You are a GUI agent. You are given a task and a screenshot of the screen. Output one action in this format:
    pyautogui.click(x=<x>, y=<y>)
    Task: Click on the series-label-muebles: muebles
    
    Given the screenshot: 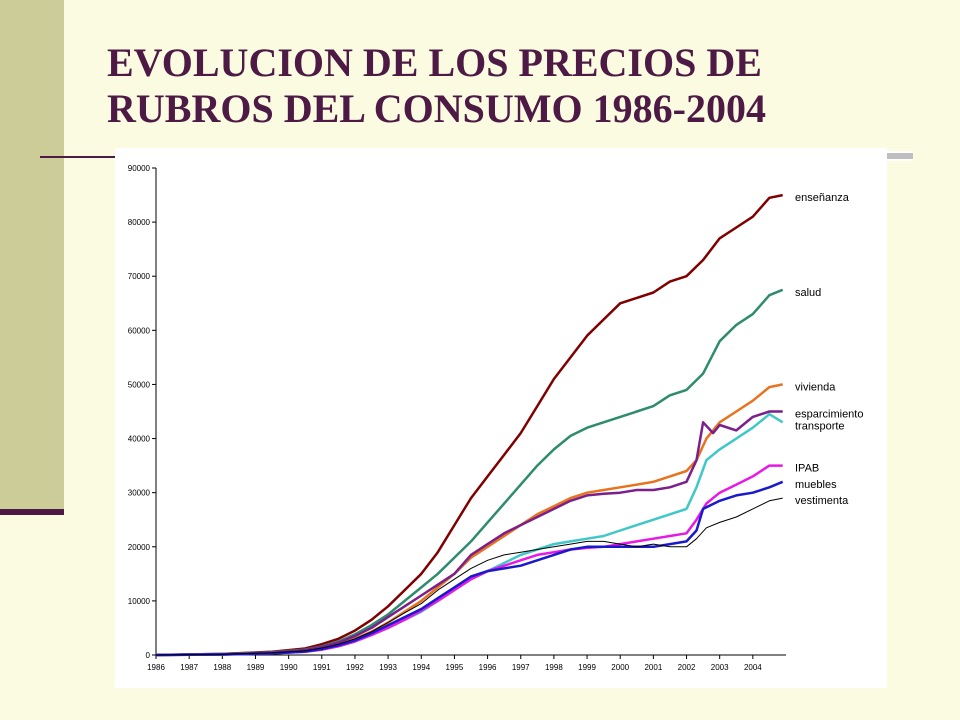 What is the action you would take?
    pyautogui.click(x=816, y=485)
    